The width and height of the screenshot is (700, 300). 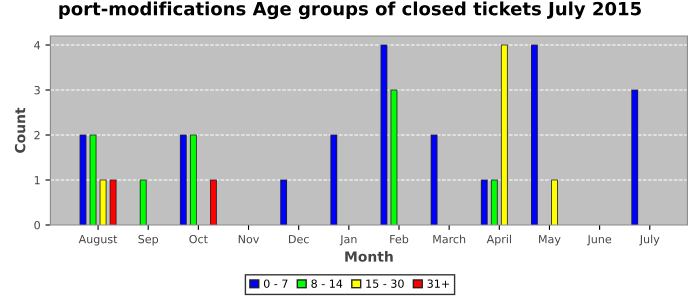 I want to click on x-tick-label: Oct, so click(x=198, y=239).